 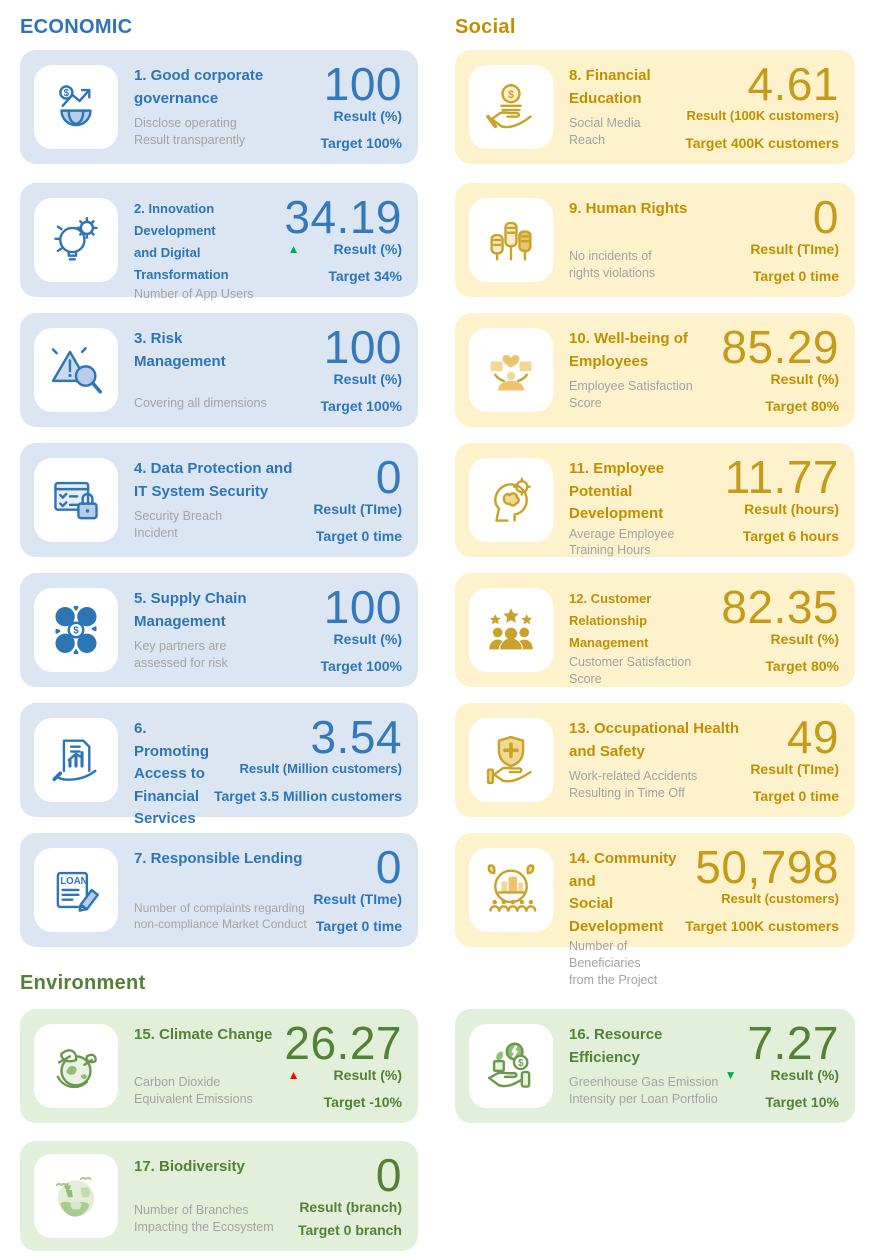 I want to click on section-header-economic: ECONOMIC, so click(x=76, y=27).